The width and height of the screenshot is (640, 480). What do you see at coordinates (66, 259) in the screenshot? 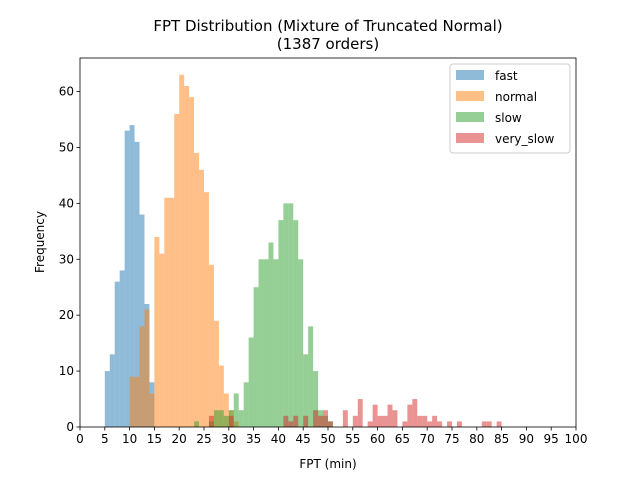
I see `y-tick-label: 30` at bounding box center [66, 259].